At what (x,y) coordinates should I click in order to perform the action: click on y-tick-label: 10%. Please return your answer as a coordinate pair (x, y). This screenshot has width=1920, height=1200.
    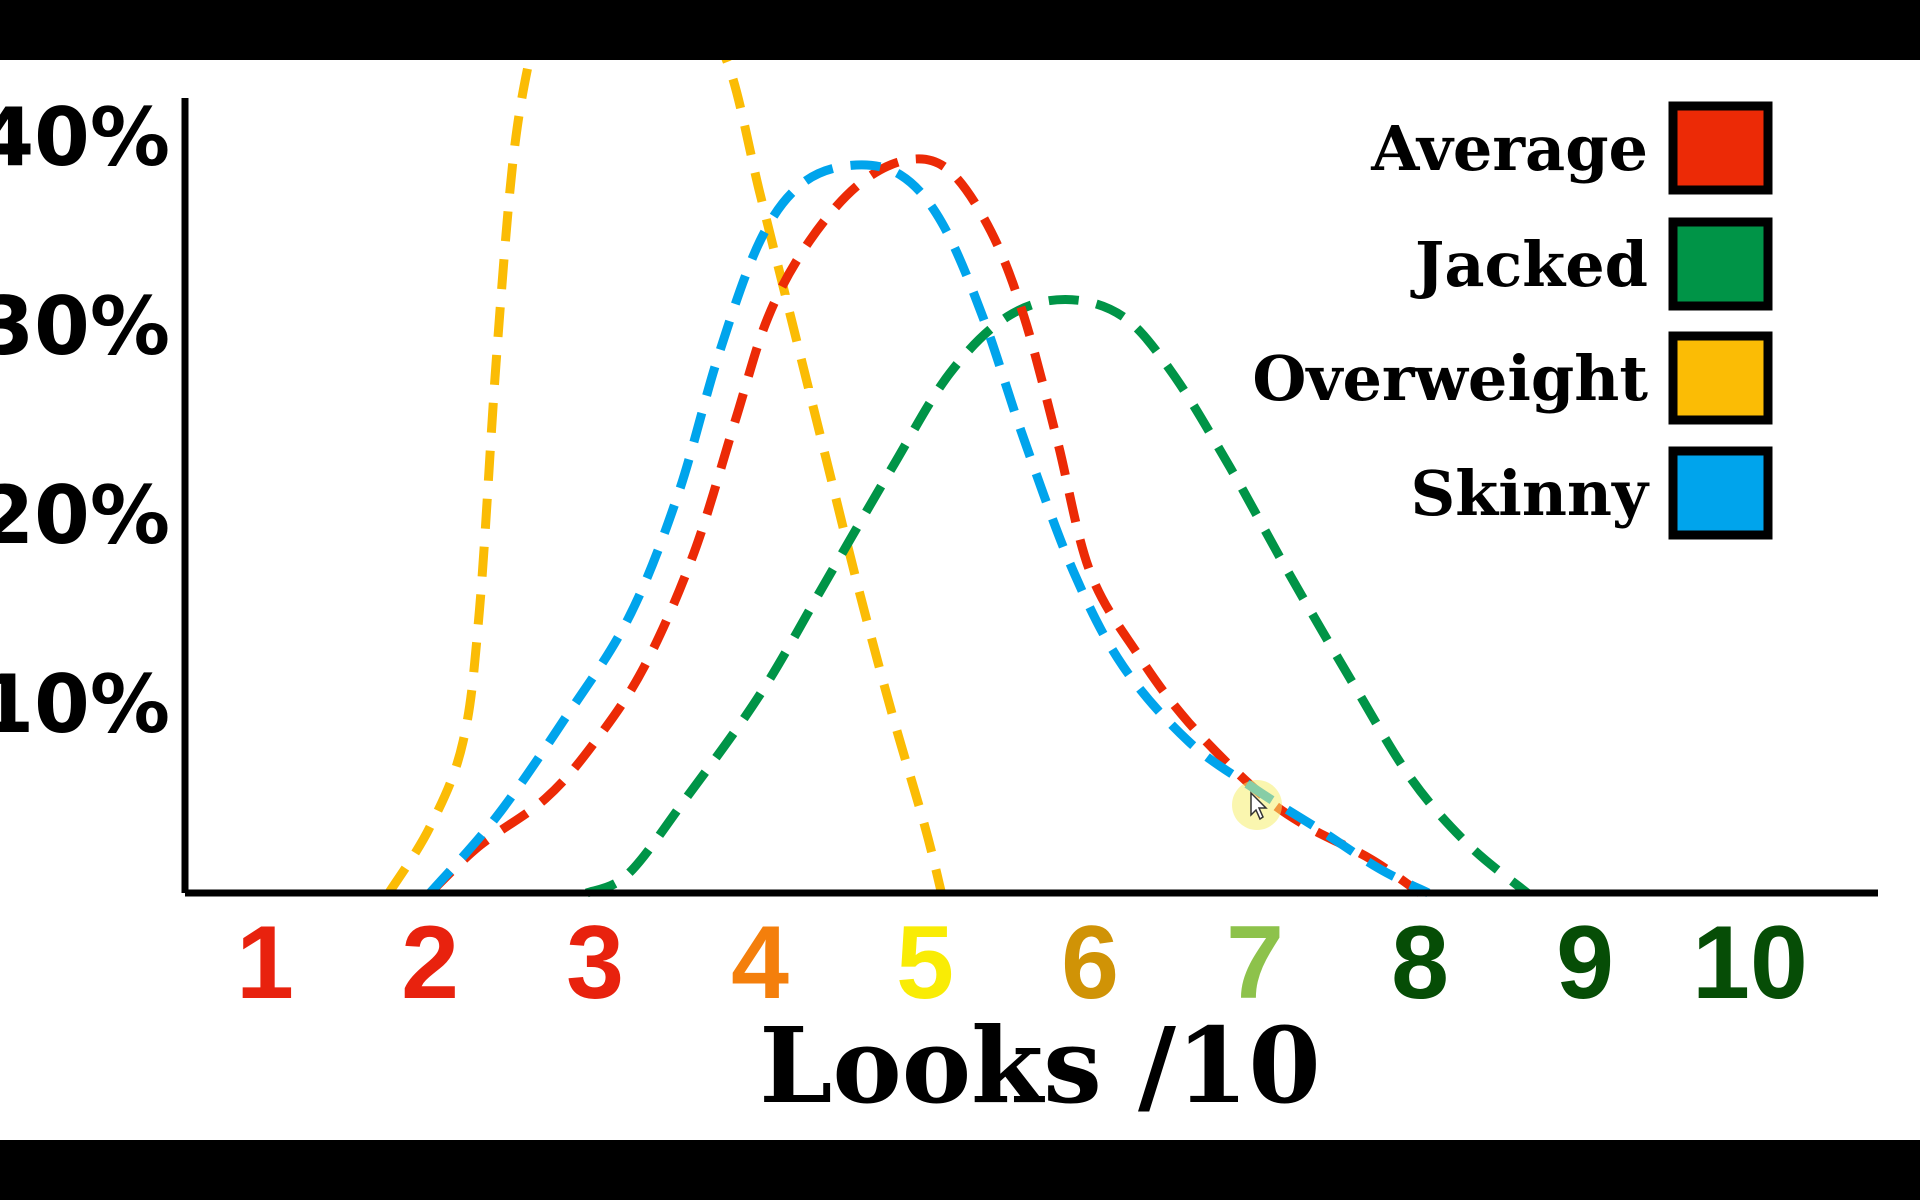
    Looking at the image, I should click on (85, 704).